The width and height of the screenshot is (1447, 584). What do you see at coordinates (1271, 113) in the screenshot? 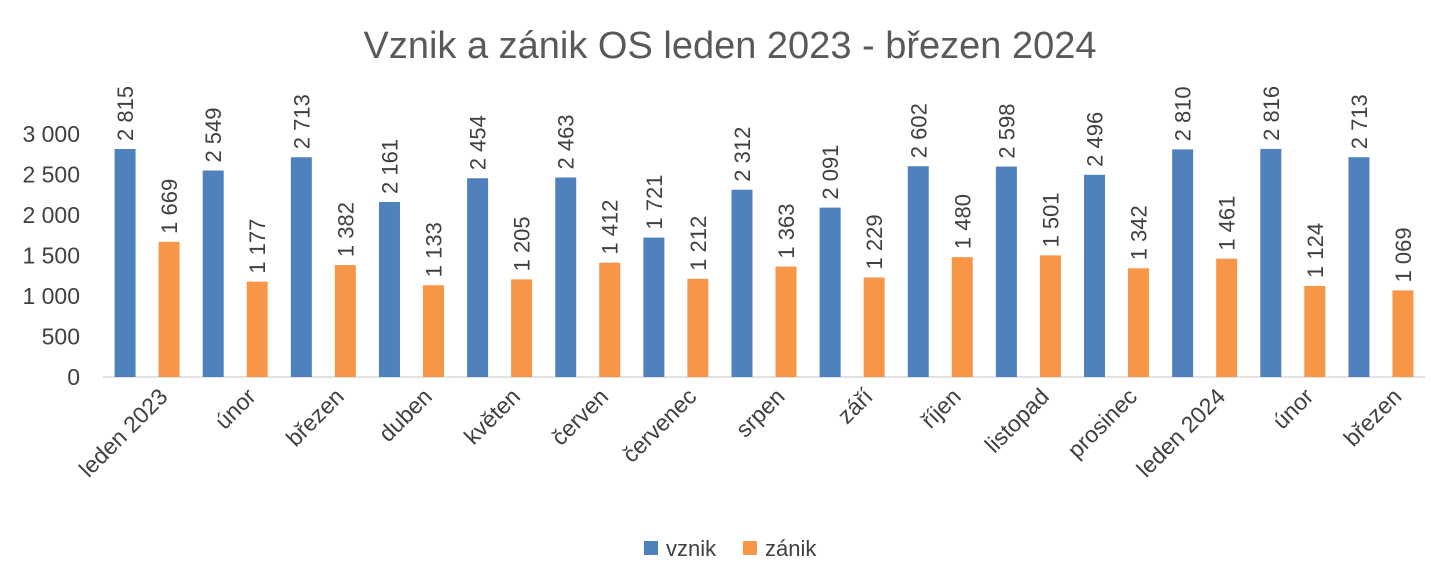
I see `data-label: 2 816` at bounding box center [1271, 113].